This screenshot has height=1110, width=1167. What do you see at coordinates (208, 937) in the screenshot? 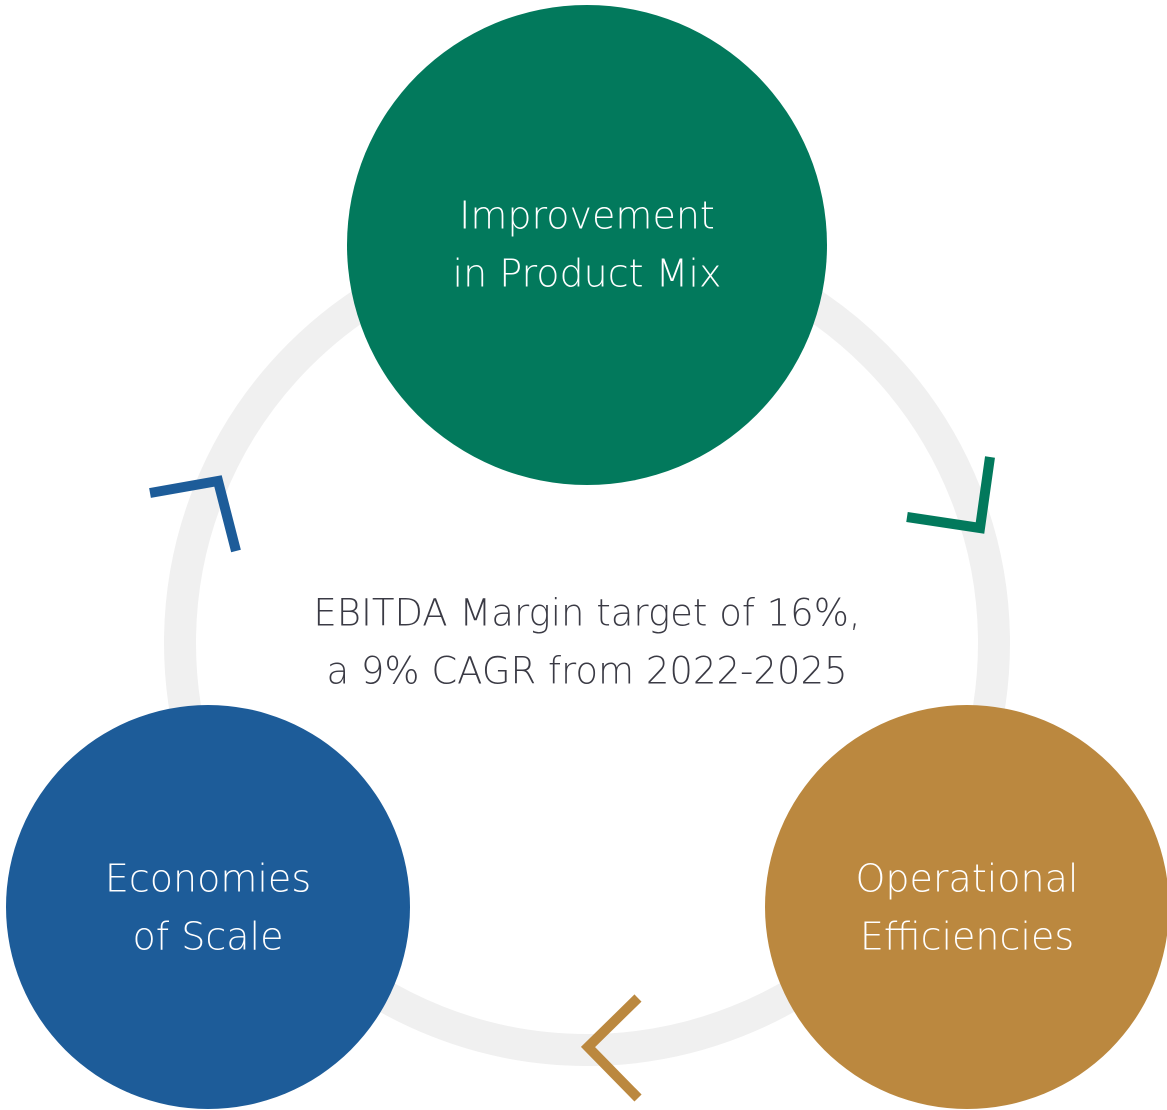
I see `node-label: of Scale` at bounding box center [208, 937].